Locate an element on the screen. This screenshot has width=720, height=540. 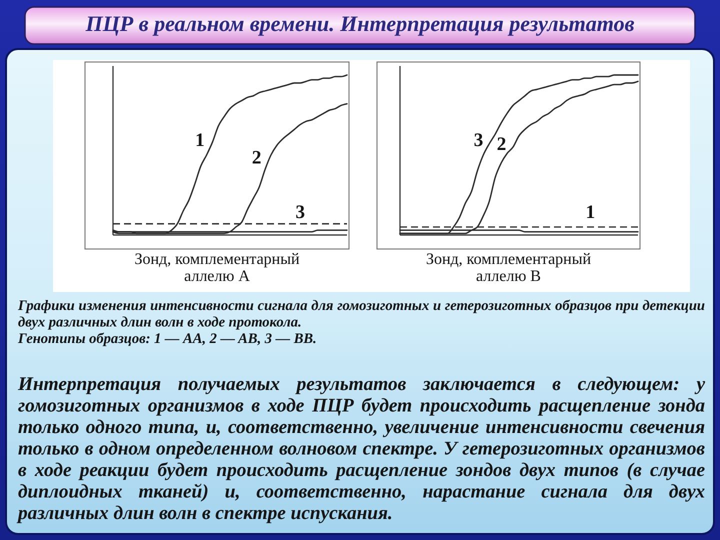
text: Генотипы образцов: 1 — AA, 2 — AB, 3 — BB. is located at coordinates (167, 339).